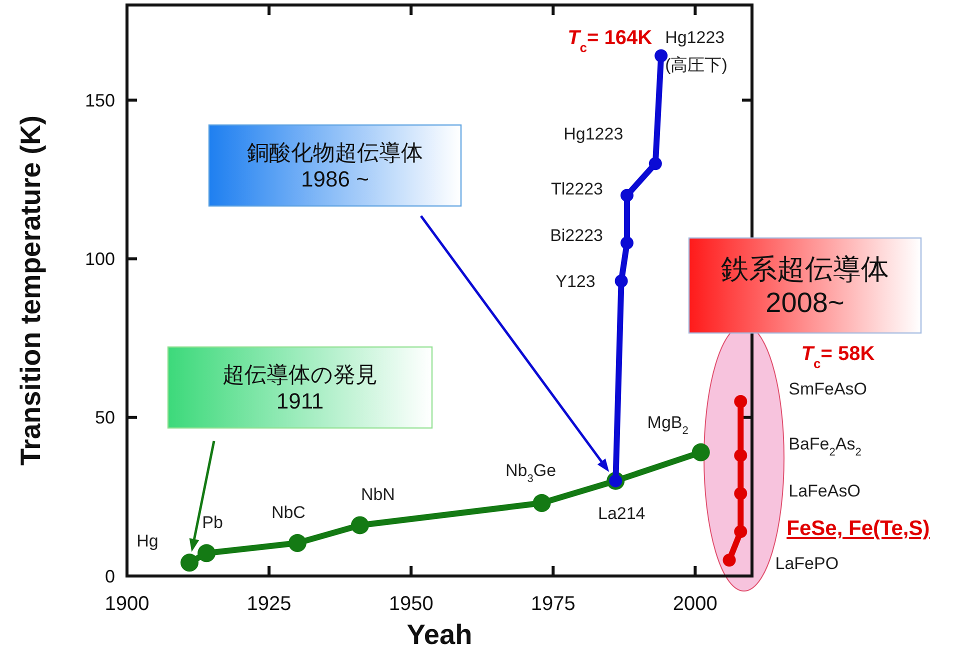  What do you see at coordinates (824, 490) in the screenshot?
I see `annotation: LaFeAsO` at bounding box center [824, 490].